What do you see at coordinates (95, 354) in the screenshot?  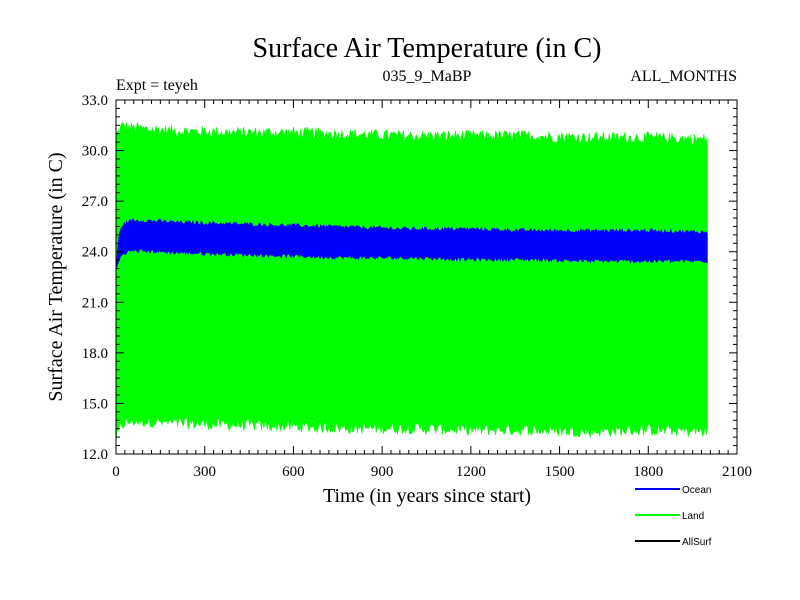 I see `y-tick-label: 18.0` at bounding box center [95, 354].